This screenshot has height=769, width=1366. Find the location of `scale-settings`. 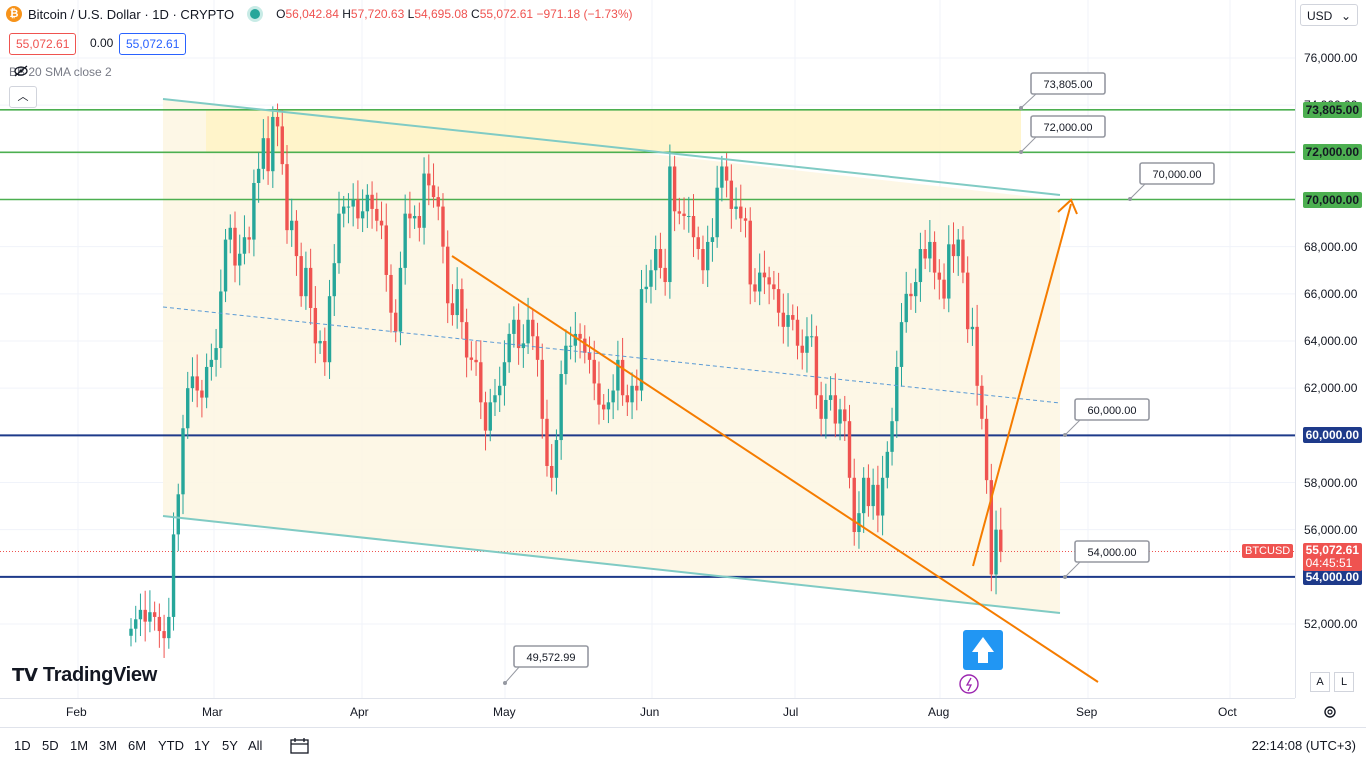

scale-settings is located at coordinates (1331, 713).